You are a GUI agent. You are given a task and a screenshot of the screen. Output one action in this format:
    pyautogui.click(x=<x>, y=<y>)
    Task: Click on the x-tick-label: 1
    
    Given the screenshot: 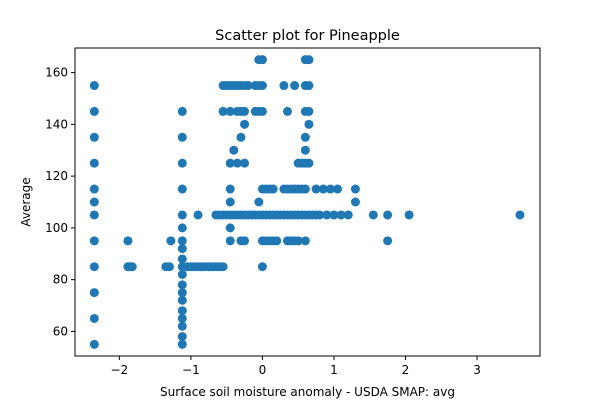 What is the action you would take?
    pyautogui.click(x=334, y=370)
    